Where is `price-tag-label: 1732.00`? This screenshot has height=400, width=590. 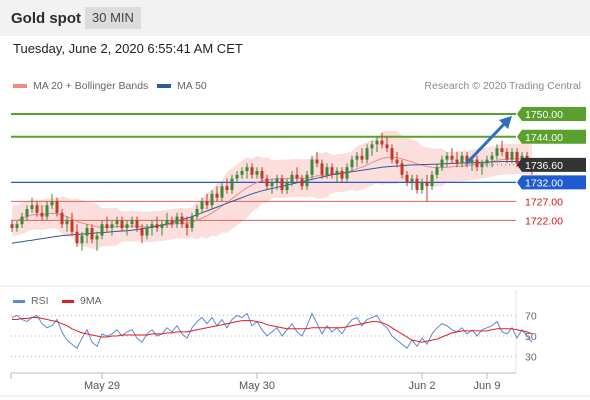 price-tag-label: 1732.00 is located at coordinates (544, 183).